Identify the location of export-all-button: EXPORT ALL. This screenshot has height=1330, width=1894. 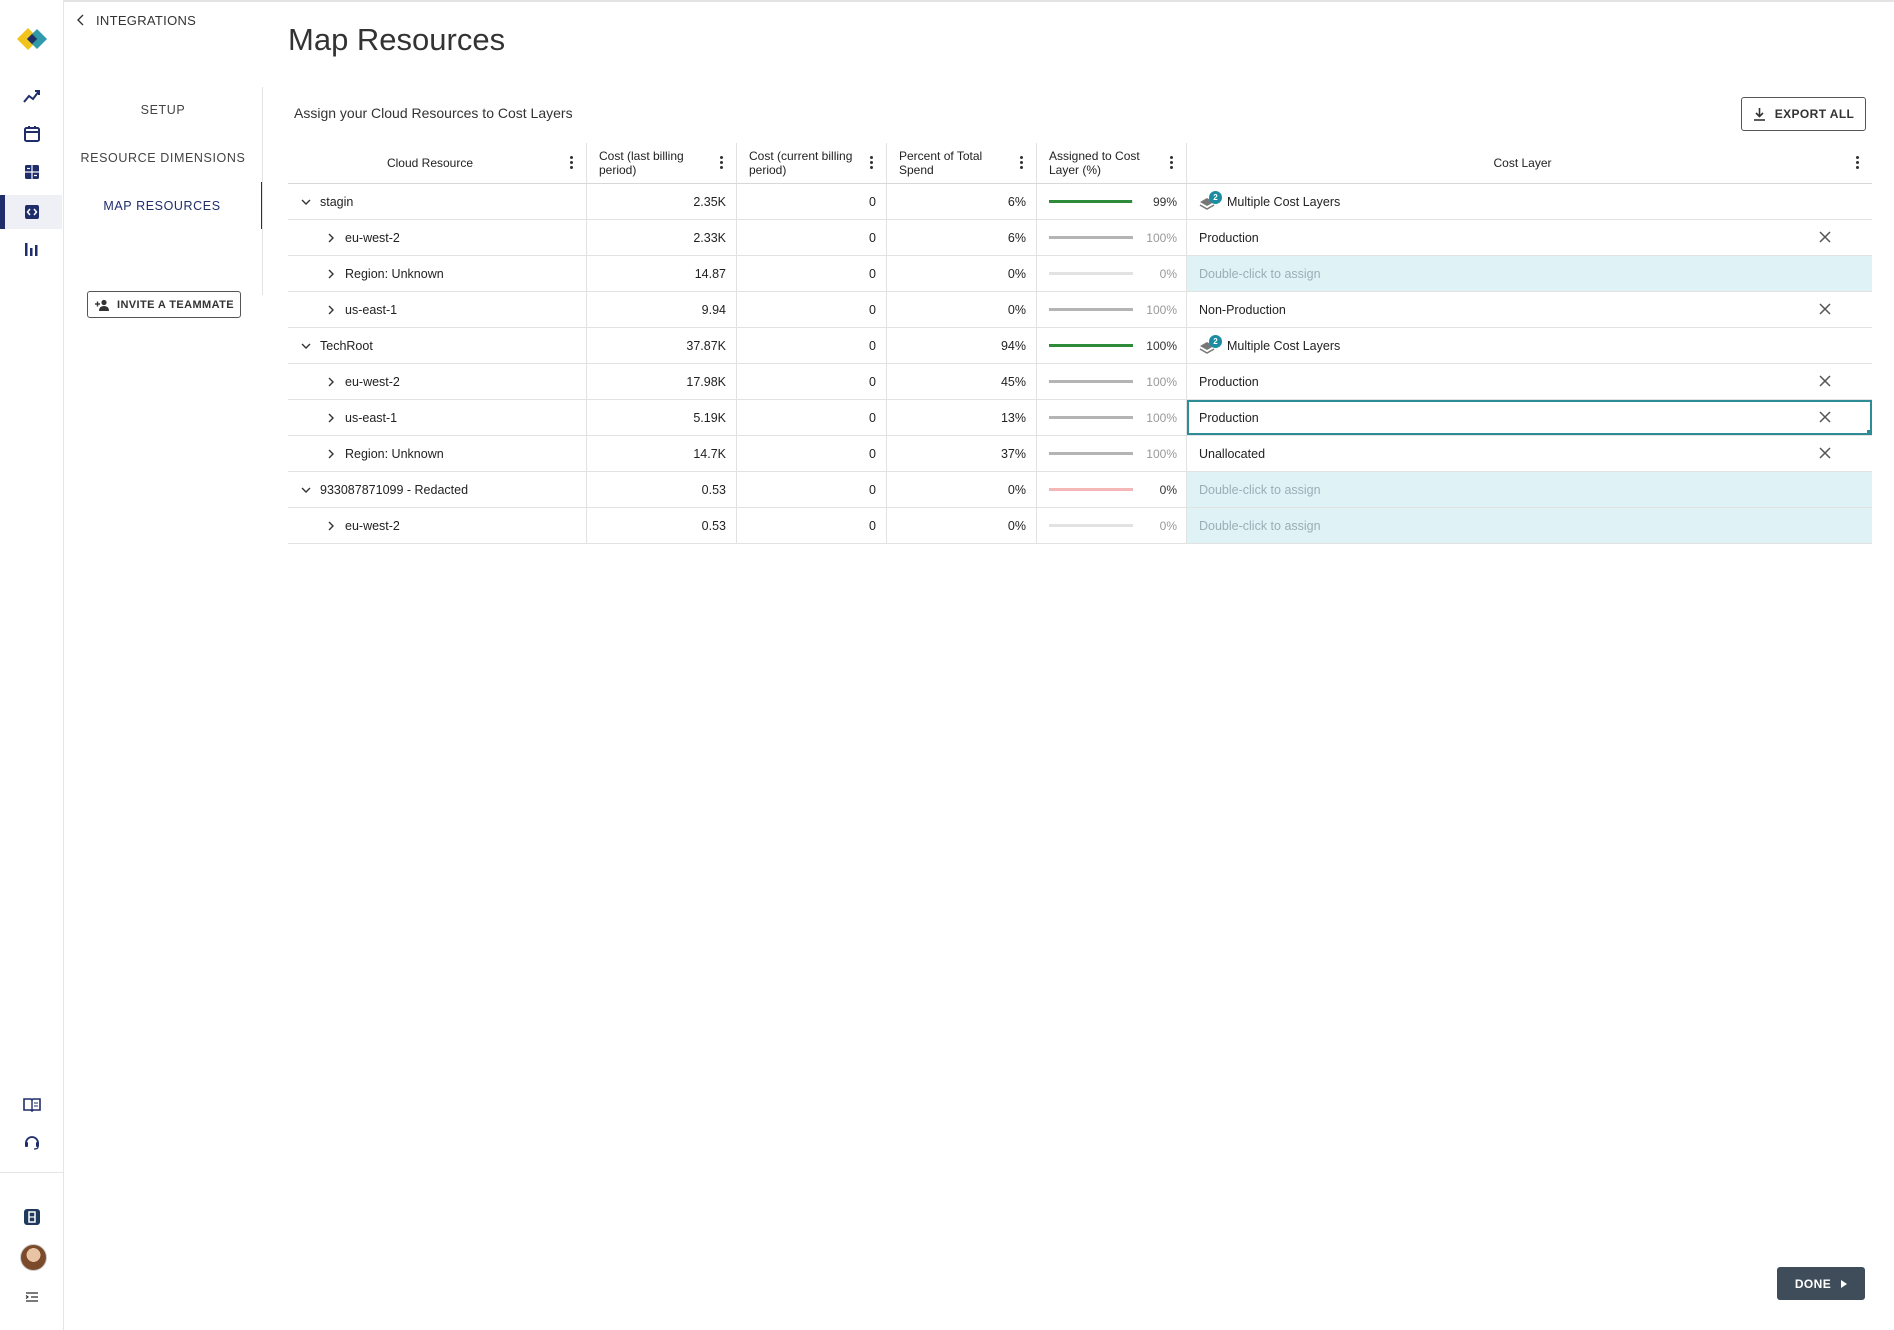
(1803, 114).